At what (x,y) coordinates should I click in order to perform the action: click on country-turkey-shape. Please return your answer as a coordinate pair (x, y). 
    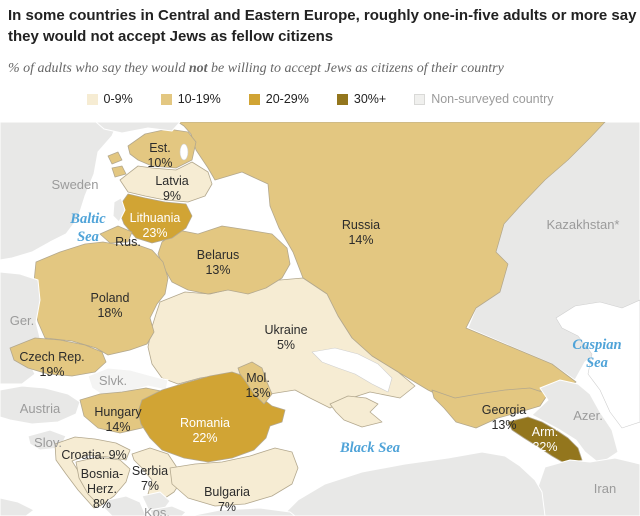
    Looking at the image, I should click on (413, 483).